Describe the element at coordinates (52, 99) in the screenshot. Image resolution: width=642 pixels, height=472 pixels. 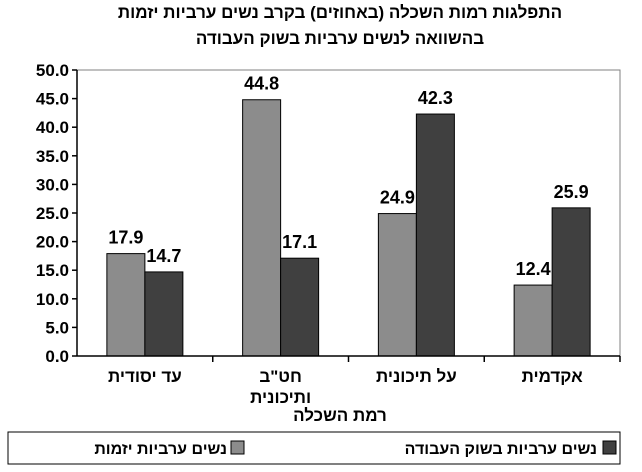
I see `y-tick-label: 45.0` at that location.